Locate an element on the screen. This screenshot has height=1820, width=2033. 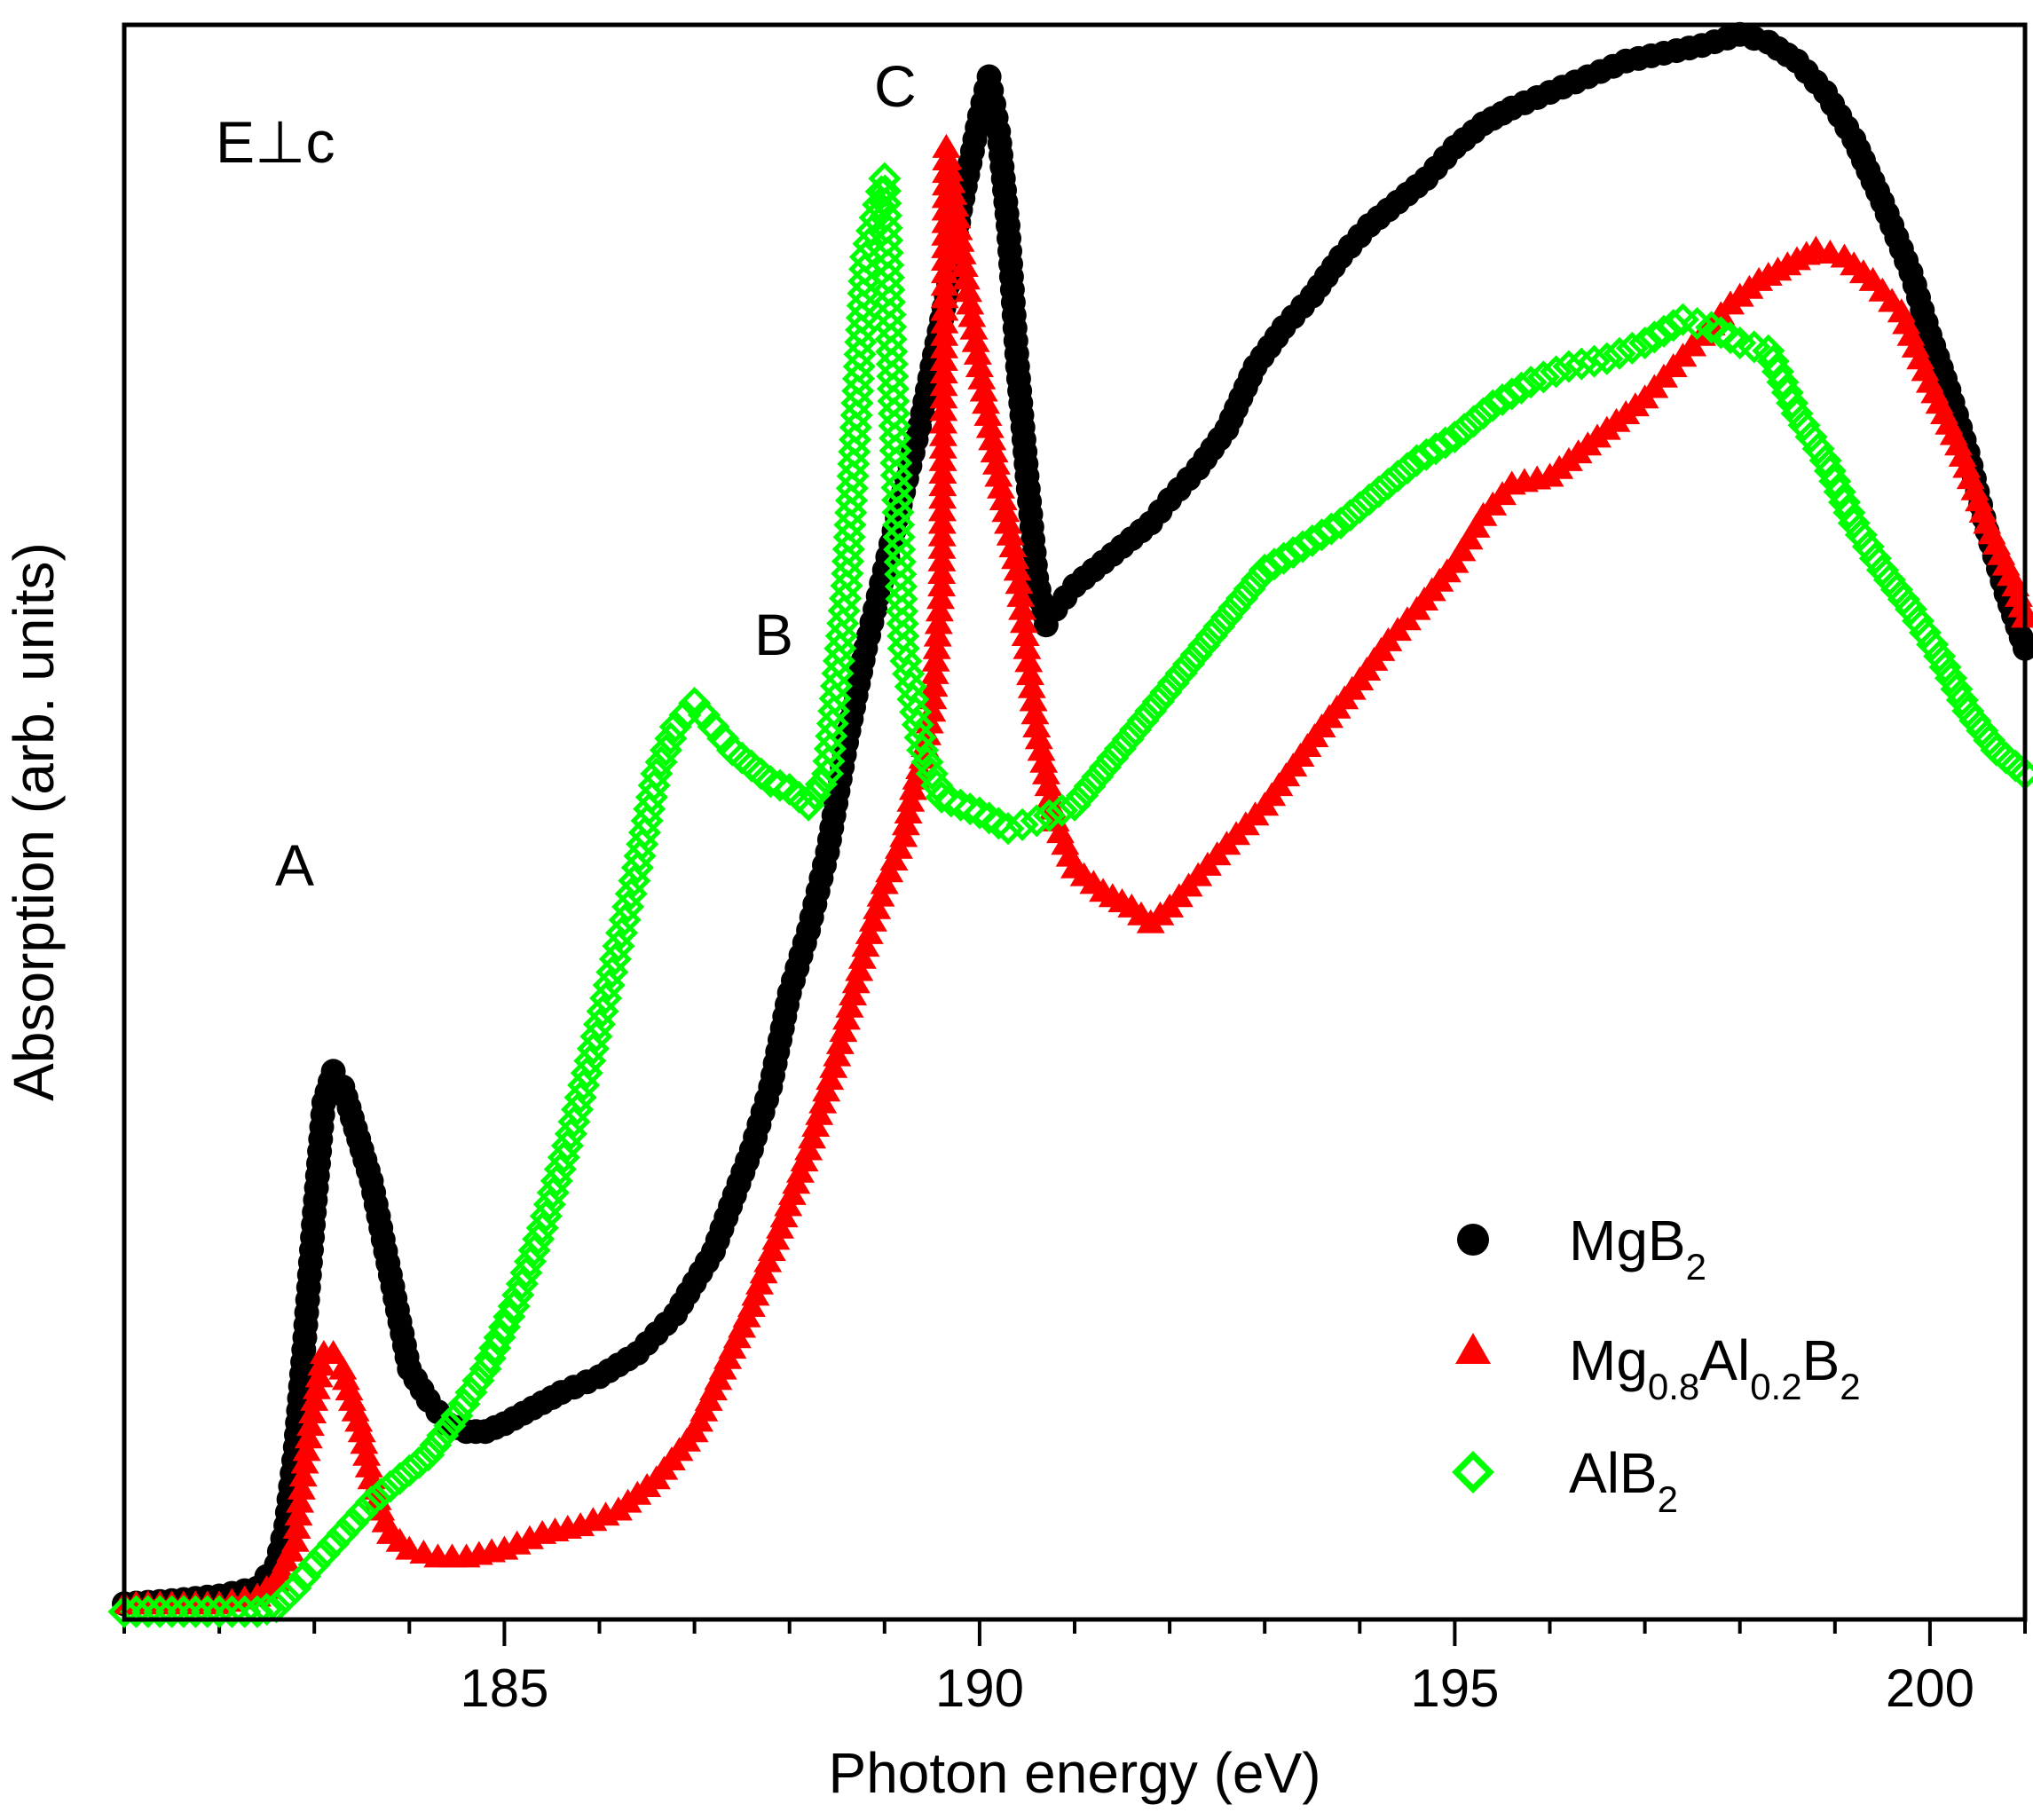
polarization-label: E⊥c is located at coordinates (275, 142).